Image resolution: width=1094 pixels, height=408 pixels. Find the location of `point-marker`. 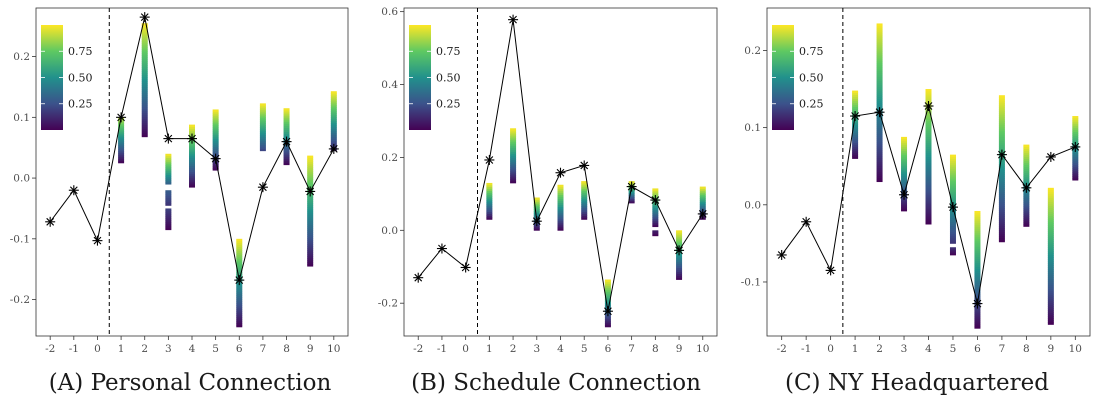

point-marker is located at coordinates (465, 267).